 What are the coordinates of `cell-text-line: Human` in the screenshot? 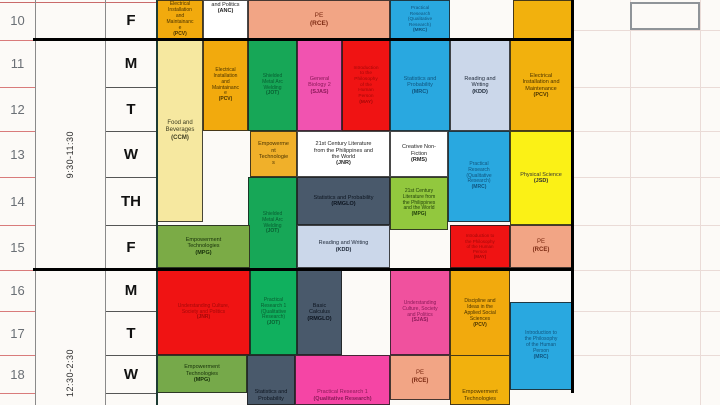 It's located at (366, 91).